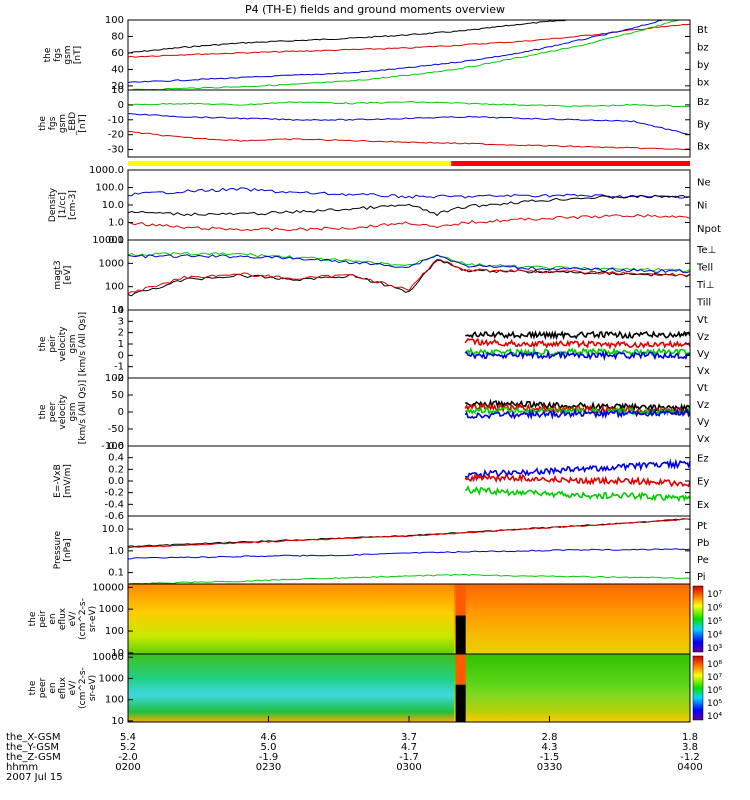 The image size is (750, 800). I want to click on y-axis-label-line: peer, so click(43, 687).